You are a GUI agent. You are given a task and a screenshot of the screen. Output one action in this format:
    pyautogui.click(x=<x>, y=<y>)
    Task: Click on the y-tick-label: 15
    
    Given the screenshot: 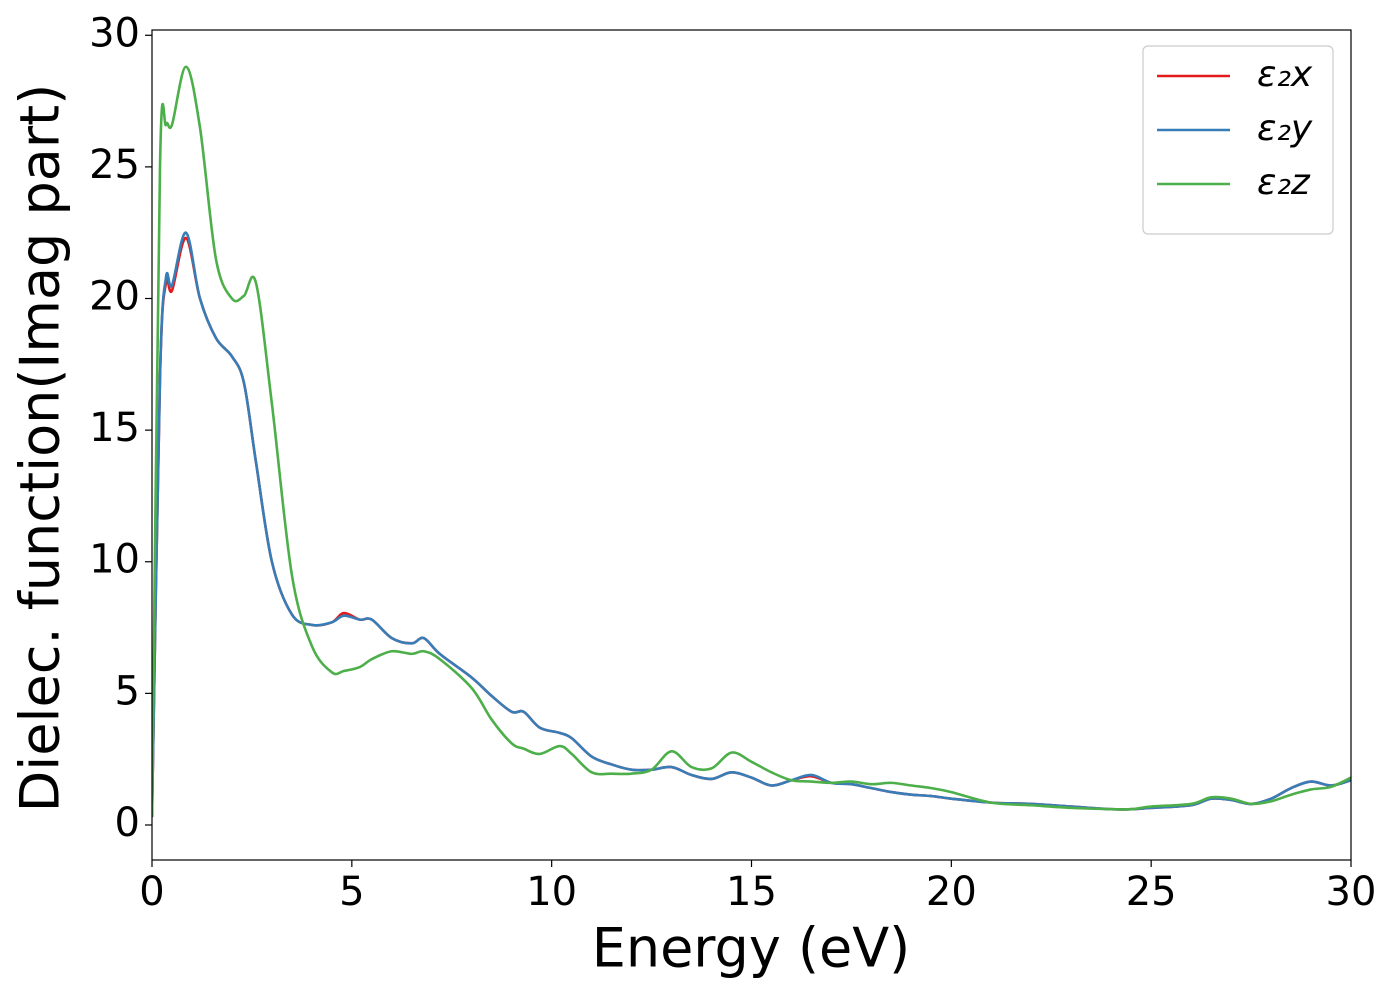 What is the action you would take?
    pyautogui.click(x=114, y=428)
    